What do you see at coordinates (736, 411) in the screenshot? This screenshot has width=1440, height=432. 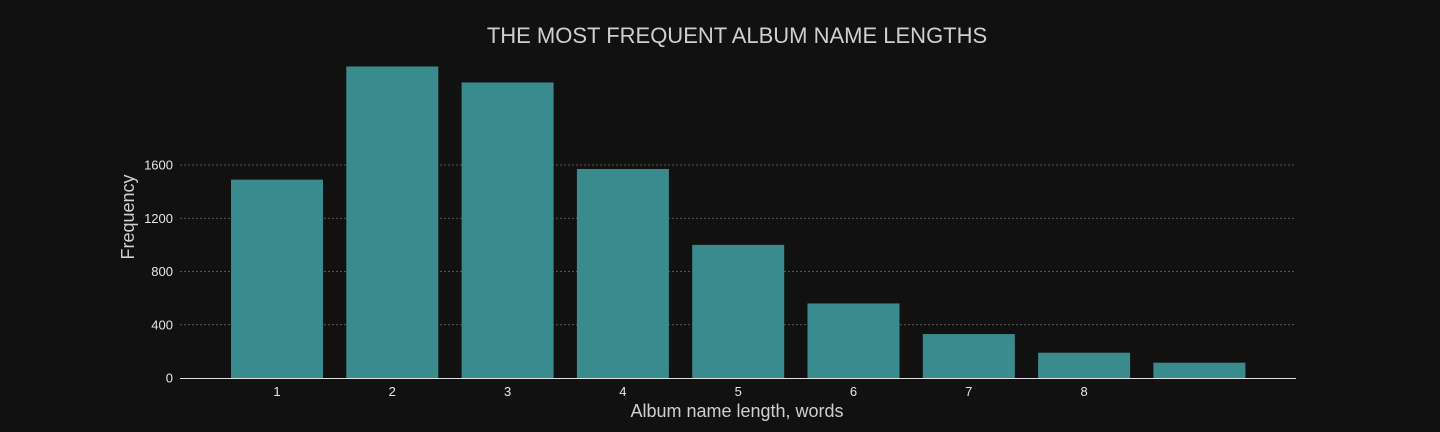 I see `x-axis-label: Album name length, words` at bounding box center [736, 411].